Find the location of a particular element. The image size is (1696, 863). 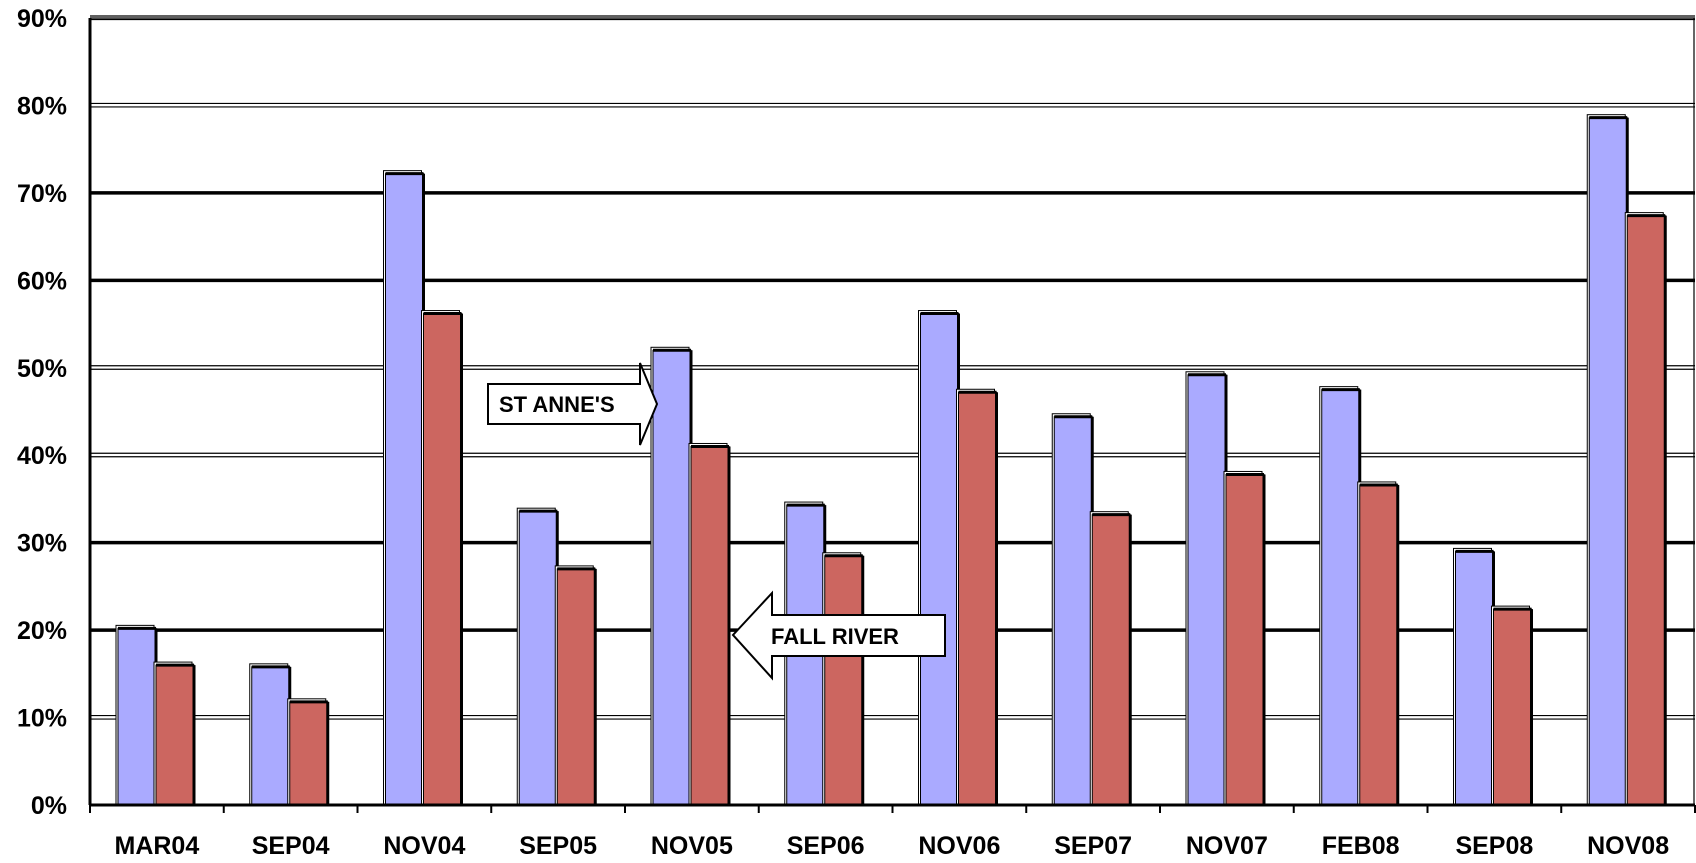

callout-st-annes: ST ANNE'S is located at coordinates (573, 404).